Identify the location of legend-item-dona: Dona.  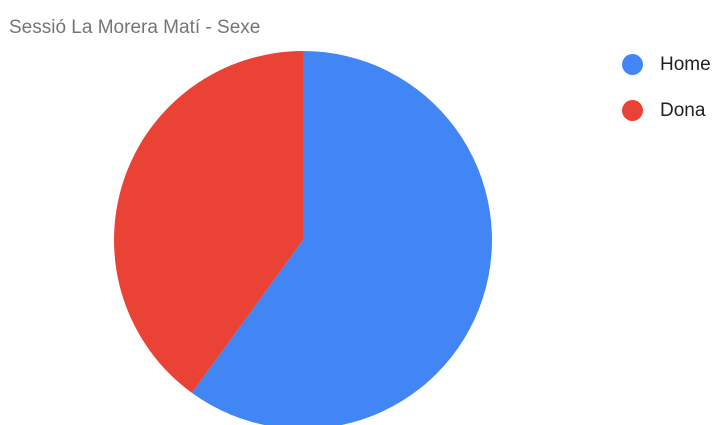
(666, 110).